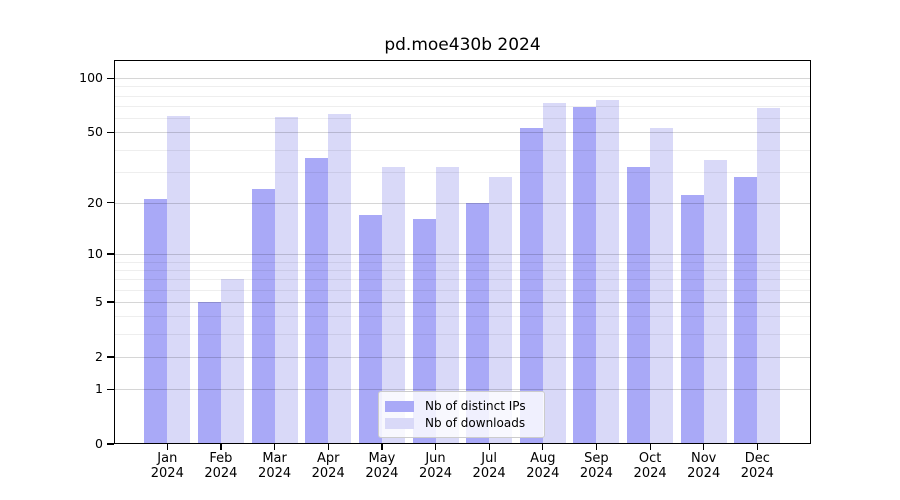  Describe the element at coordinates (692, 319) in the screenshot. I see `bar-ips-nov` at that location.